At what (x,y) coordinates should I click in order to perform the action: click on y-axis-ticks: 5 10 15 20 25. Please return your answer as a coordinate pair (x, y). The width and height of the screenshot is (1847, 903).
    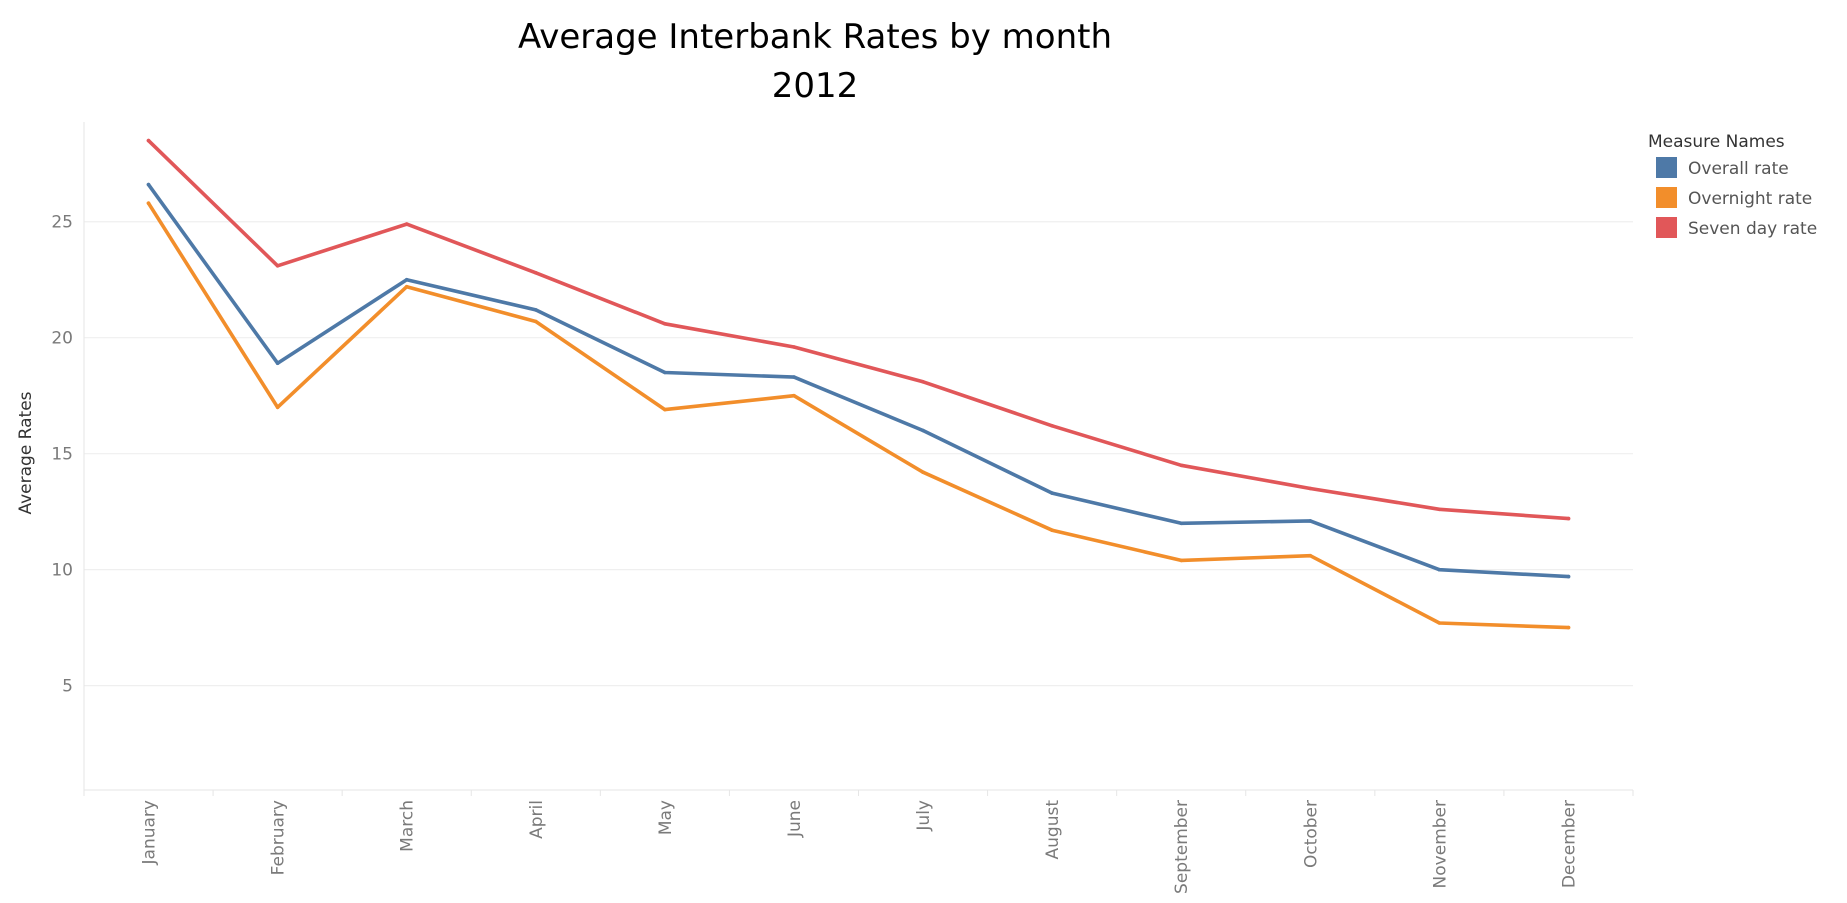
    Looking at the image, I should click on (62, 455).